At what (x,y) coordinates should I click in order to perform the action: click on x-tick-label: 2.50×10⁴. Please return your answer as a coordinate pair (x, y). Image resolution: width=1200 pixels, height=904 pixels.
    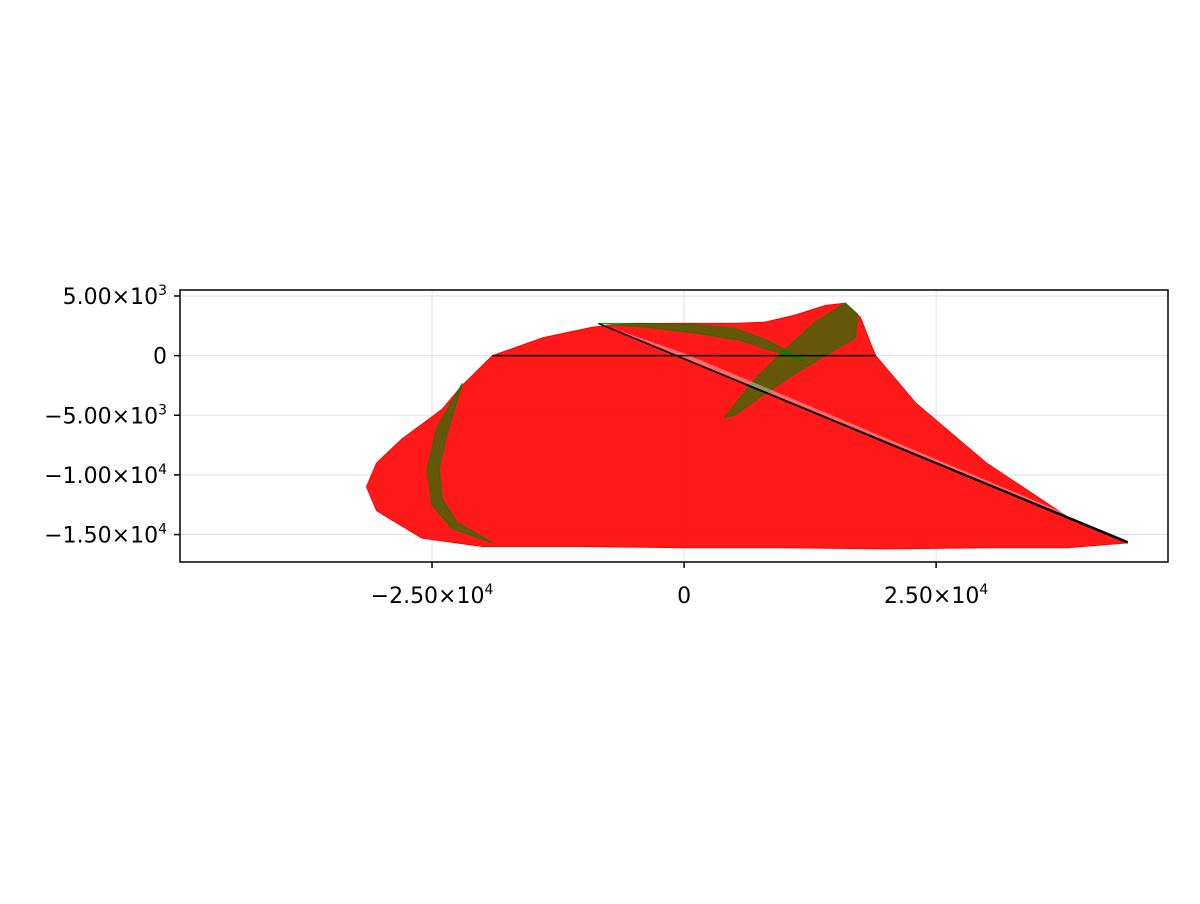
    Looking at the image, I should click on (936, 595).